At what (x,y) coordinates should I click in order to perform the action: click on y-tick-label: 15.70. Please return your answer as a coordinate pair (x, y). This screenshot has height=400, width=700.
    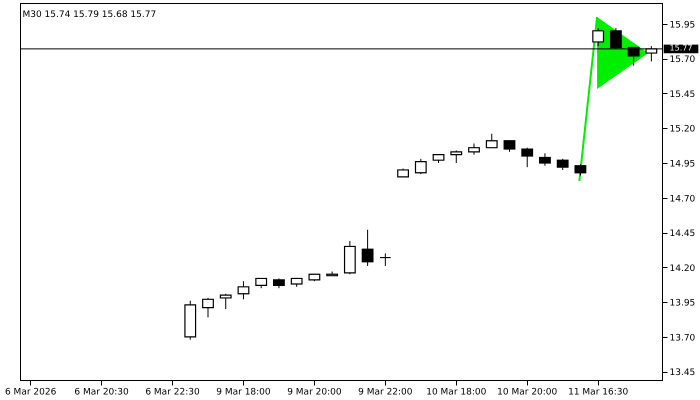
    Looking at the image, I should click on (683, 60).